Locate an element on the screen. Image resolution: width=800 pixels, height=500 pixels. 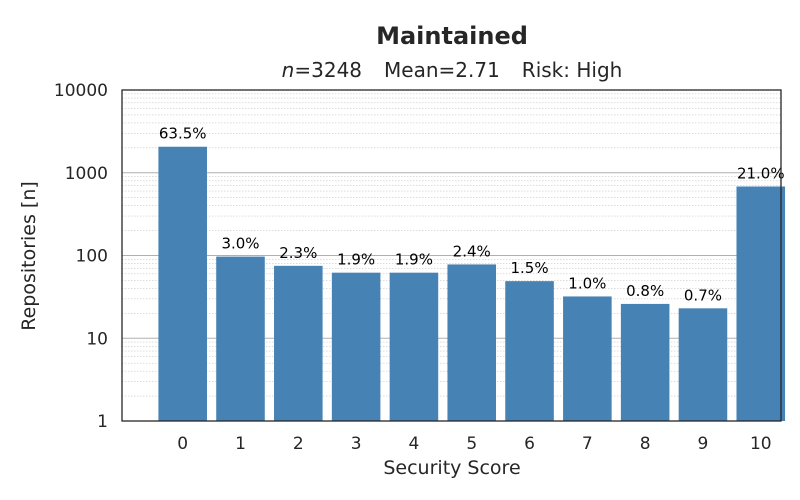
bar-data-label: 3.0% is located at coordinates (240, 244).